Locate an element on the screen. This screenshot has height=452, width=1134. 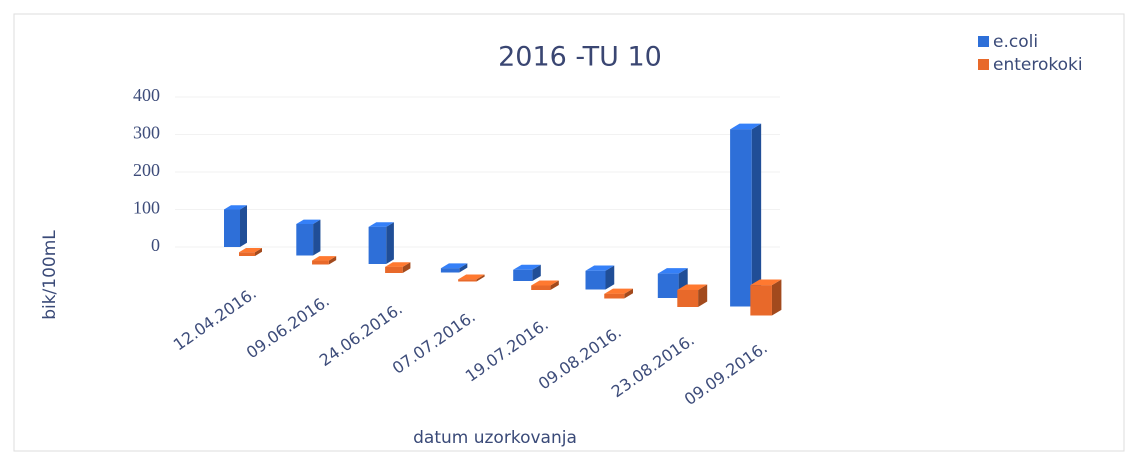
legend-label: enterokoki is located at coordinates (1038, 65).